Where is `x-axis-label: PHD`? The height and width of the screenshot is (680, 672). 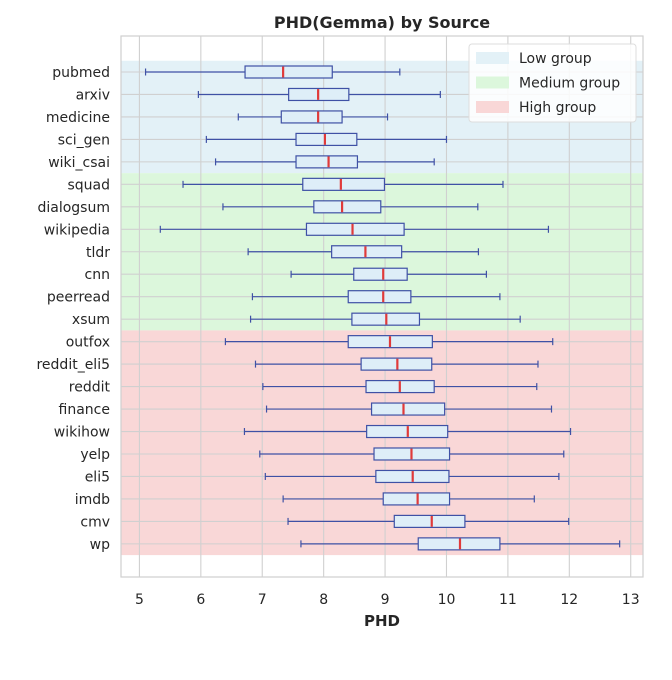 x-axis-label: PHD is located at coordinates (382, 621).